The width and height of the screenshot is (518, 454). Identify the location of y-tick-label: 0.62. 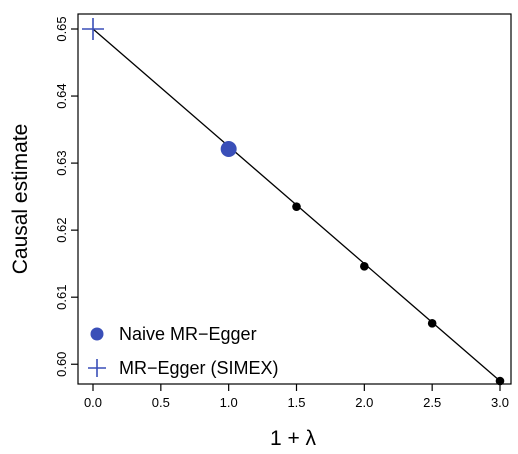
(61, 229).